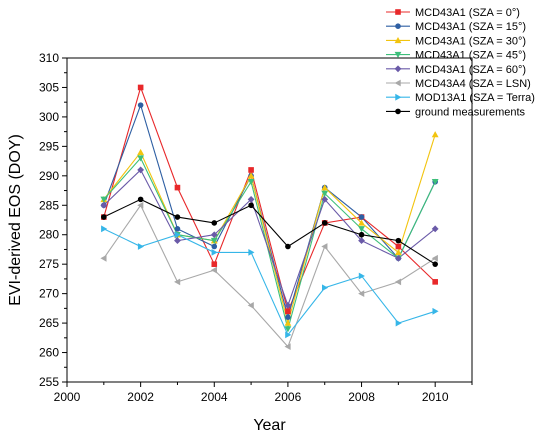 This screenshot has width=550, height=437. I want to click on x-tick-label: 2004, so click(214, 397).